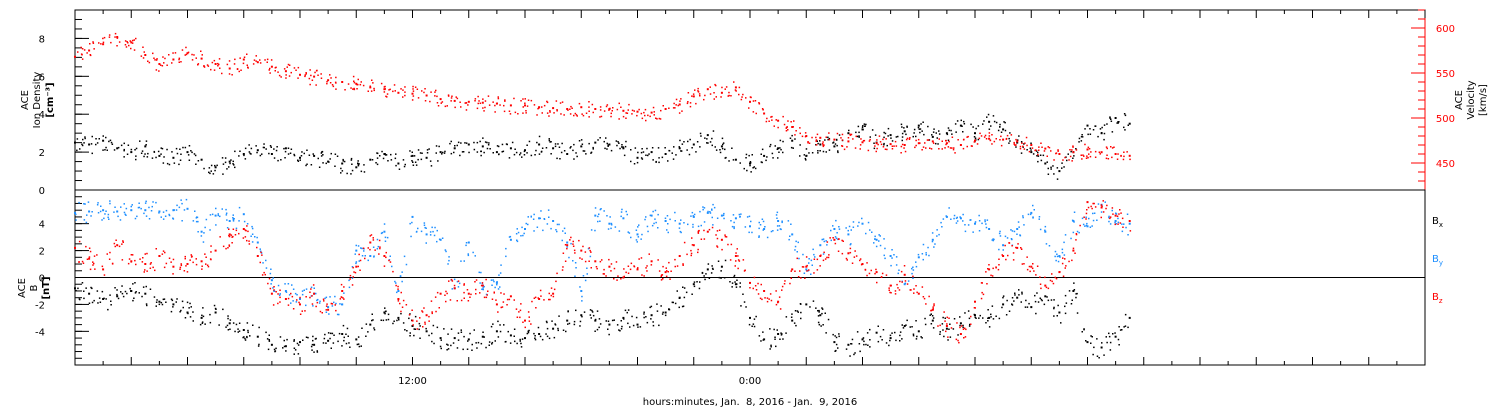 The height and width of the screenshot is (410, 1500). I want to click on data-point-ion-density, so click(975, 133).